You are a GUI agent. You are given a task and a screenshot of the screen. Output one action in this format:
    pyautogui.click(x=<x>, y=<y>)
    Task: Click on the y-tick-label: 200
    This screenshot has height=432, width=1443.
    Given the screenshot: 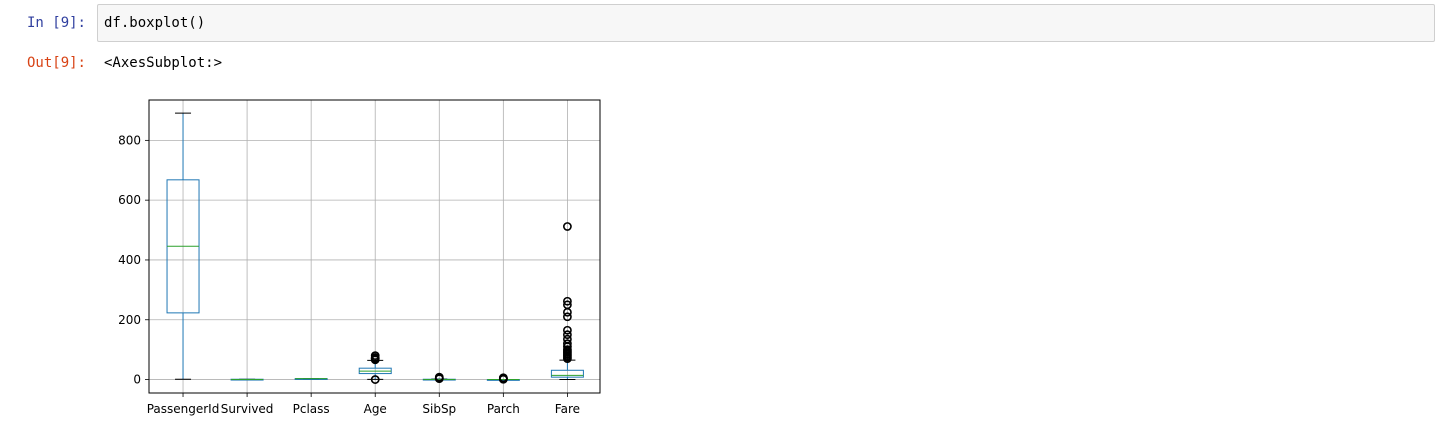 What is the action you would take?
    pyautogui.click(x=129, y=320)
    